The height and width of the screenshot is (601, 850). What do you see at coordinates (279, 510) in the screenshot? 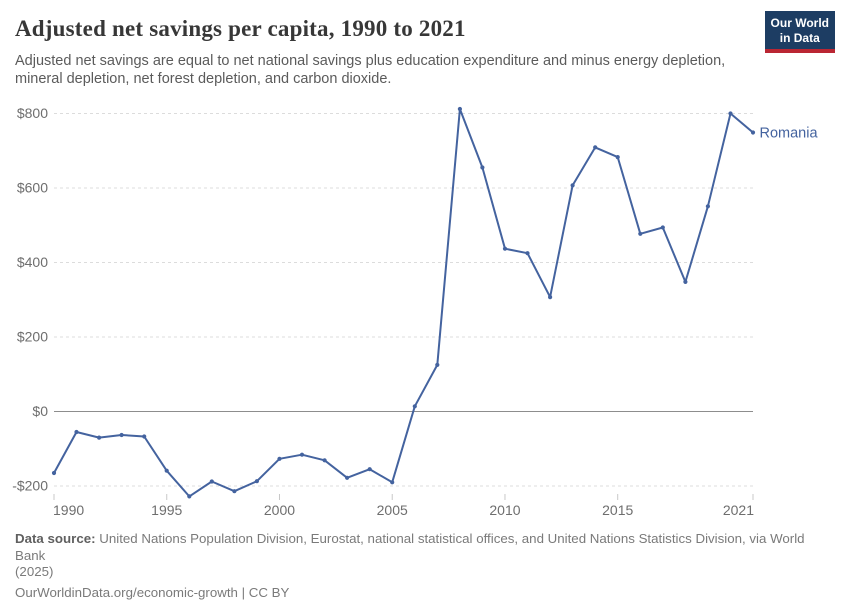
I see `x-axis-tick-label: 2000` at bounding box center [279, 510].